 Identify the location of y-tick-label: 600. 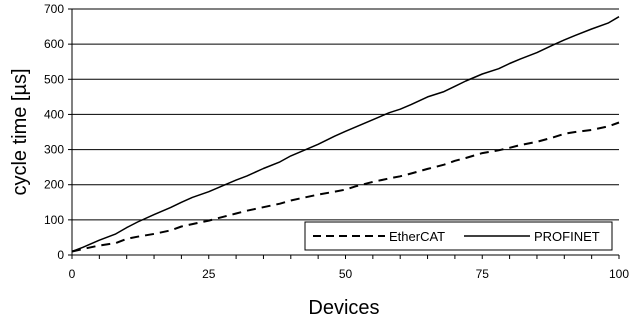
(54, 44).